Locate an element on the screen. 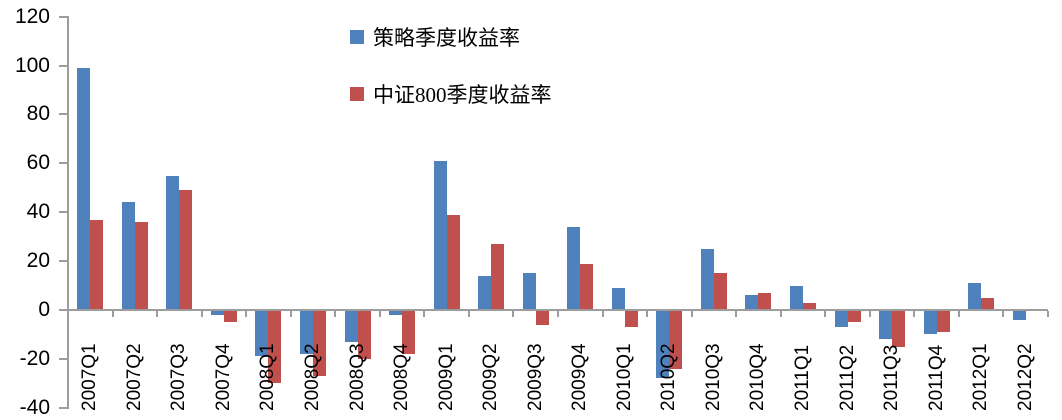  legend: 策略季度收益率 中证800季度收益率 is located at coordinates (451, 65).